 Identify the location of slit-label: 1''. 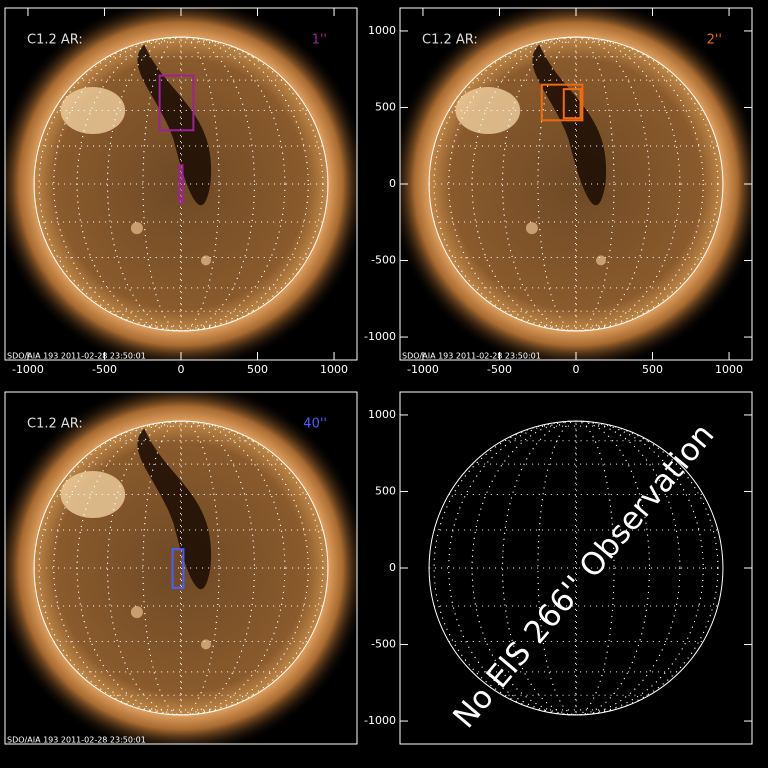
(319, 40).